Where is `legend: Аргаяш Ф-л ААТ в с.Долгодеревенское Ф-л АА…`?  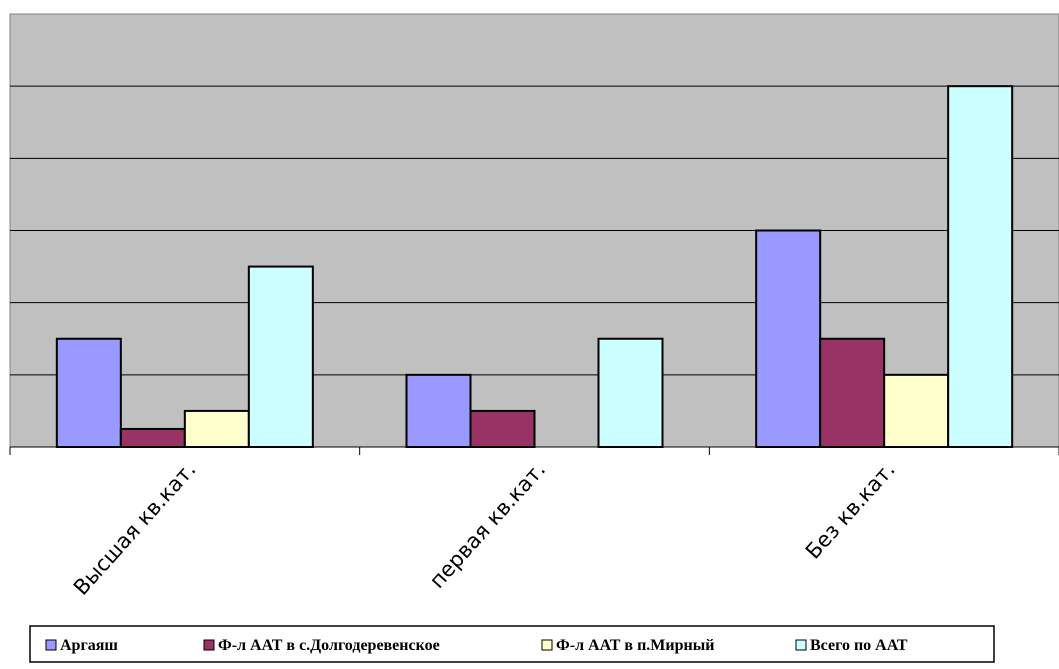
legend: Аргаяш Ф-л ААТ в с.Долгодеревенское Ф-л АА… is located at coordinates (512, 644).